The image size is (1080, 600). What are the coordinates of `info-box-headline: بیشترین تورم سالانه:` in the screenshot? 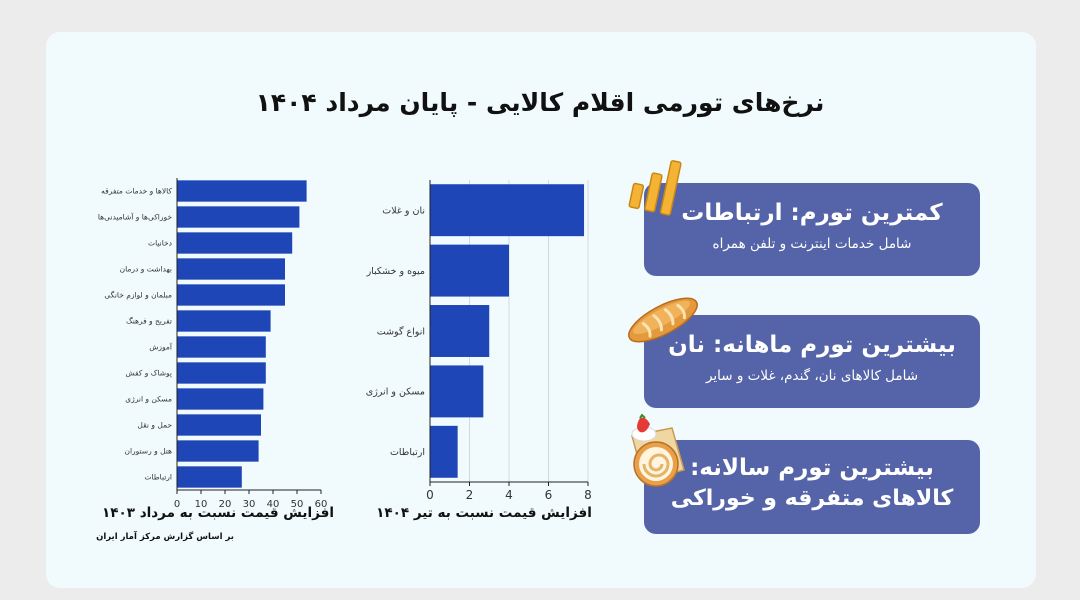 It's located at (812, 468).